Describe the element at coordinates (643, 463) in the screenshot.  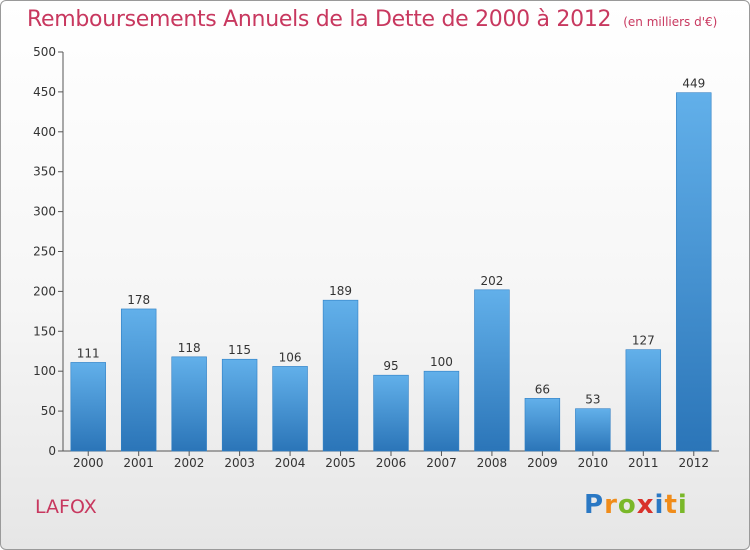
I see `x-tick-label: 2011` at that location.